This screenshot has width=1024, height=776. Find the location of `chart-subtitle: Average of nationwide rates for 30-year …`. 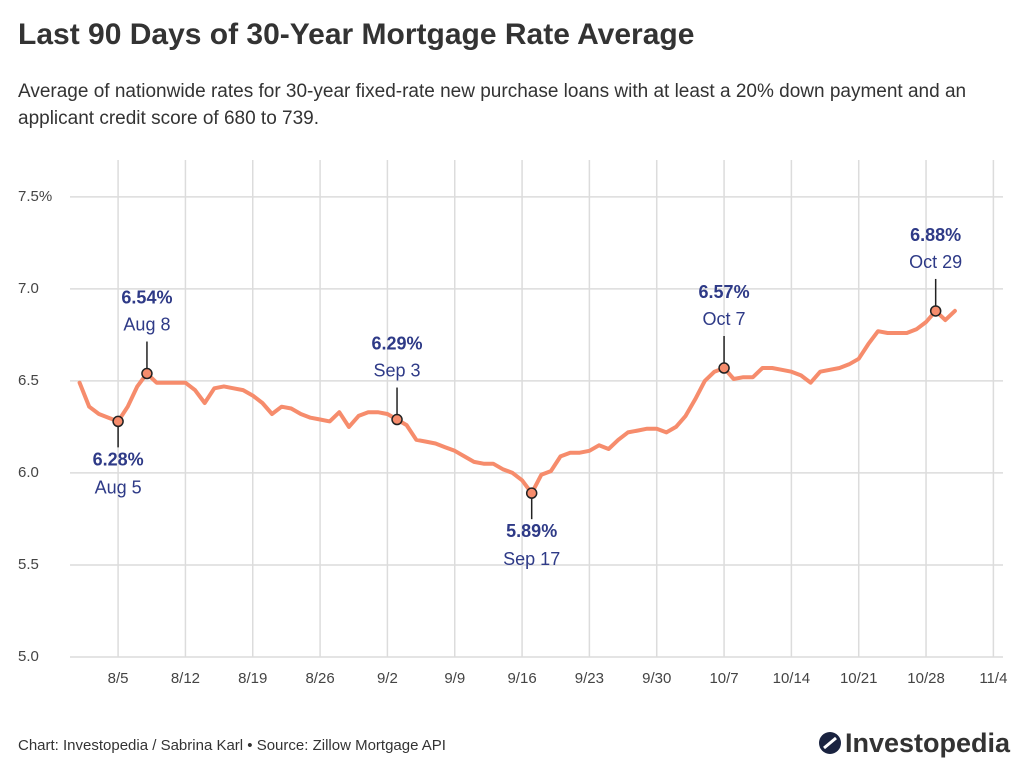

chart-subtitle: Average of nationwide rates for 30-year … is located at coordinates (492, 105).